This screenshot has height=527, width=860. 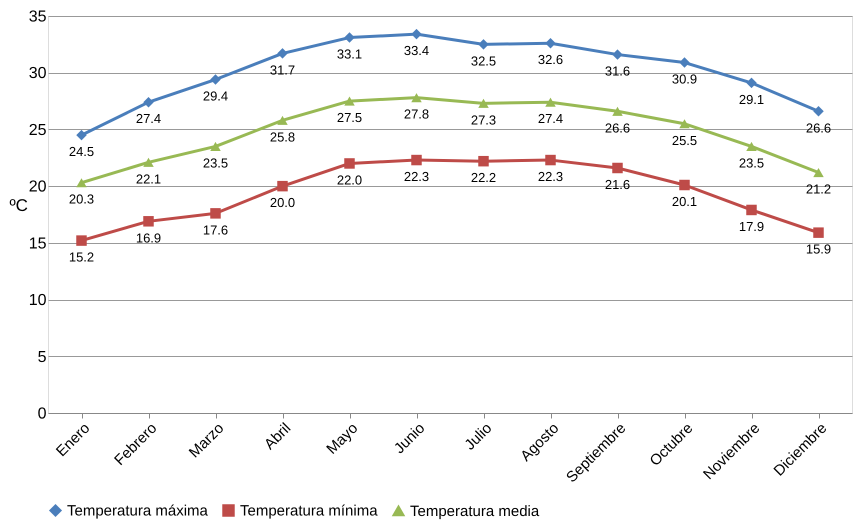 What do you see at coordinates (819, 249) in the screenshot?
I see `data-label: 15.9` at bounding box center [819, 249].